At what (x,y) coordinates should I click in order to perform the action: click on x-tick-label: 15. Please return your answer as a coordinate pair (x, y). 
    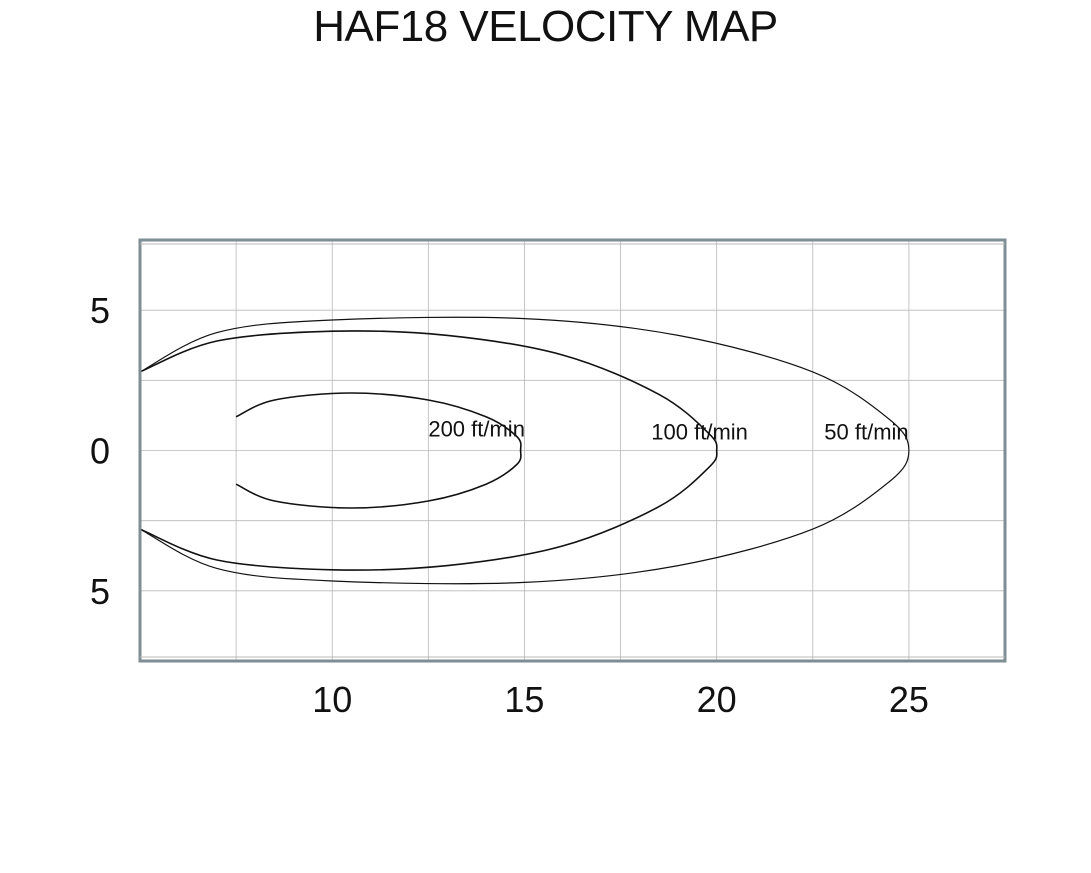
    Looking at the image, I should click on (524, 699).